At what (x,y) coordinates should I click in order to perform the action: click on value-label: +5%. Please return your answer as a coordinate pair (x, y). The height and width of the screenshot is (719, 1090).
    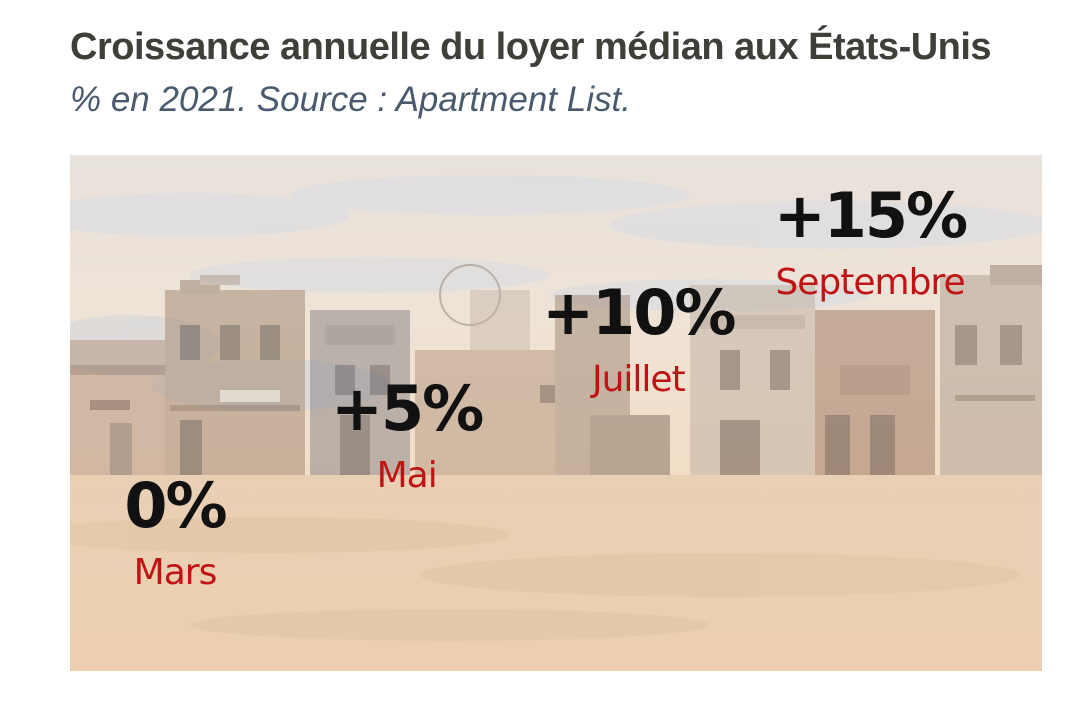
    Looking at the image, I should click on (407, 409).